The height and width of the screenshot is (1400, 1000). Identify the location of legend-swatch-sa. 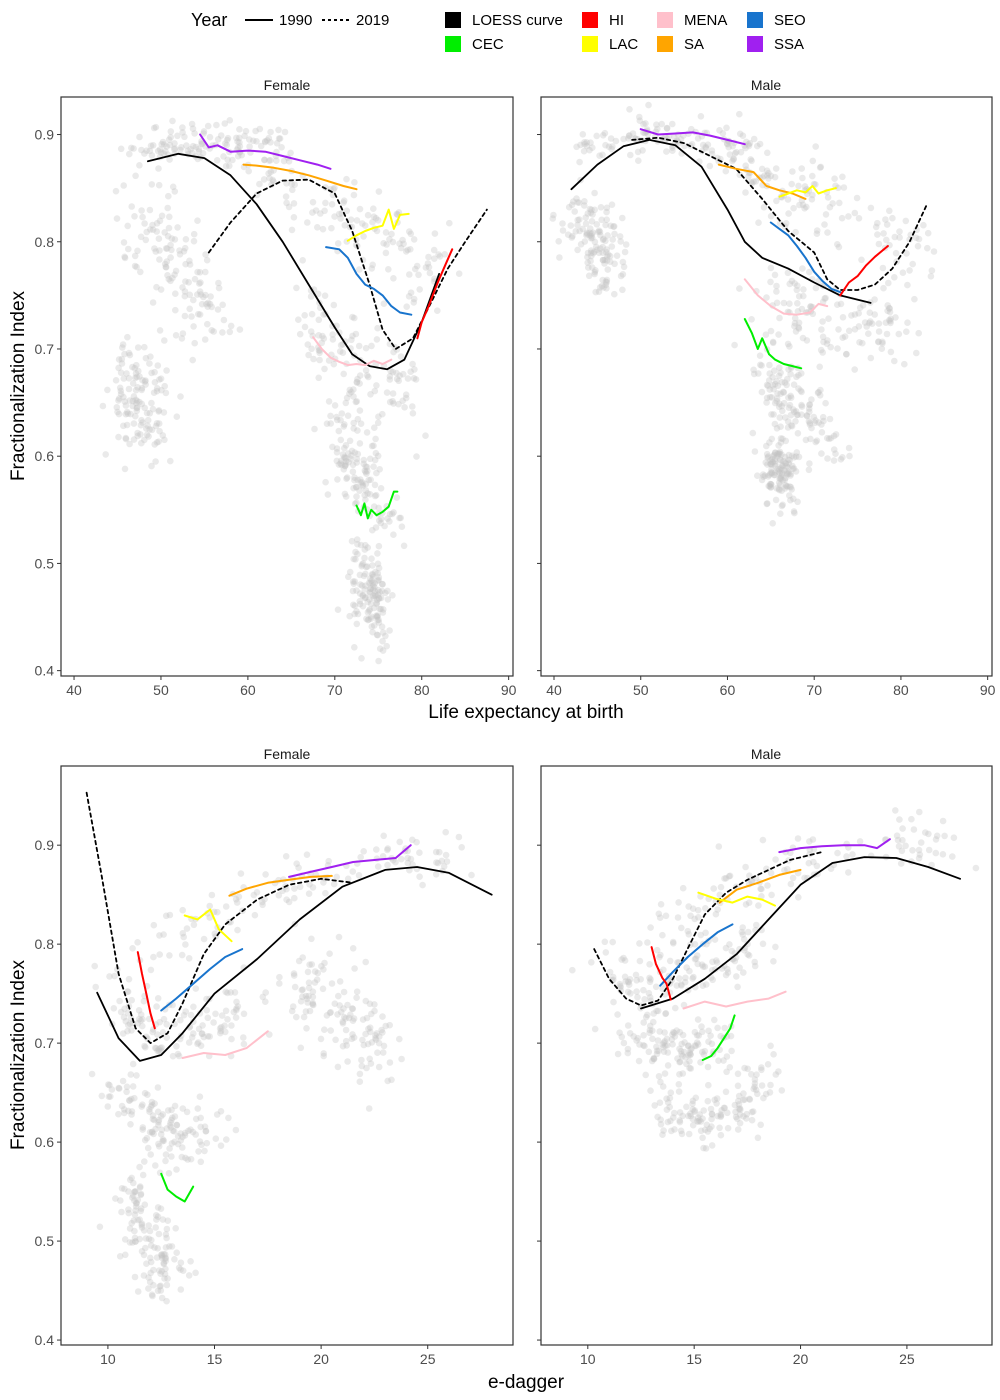
(665, 44).